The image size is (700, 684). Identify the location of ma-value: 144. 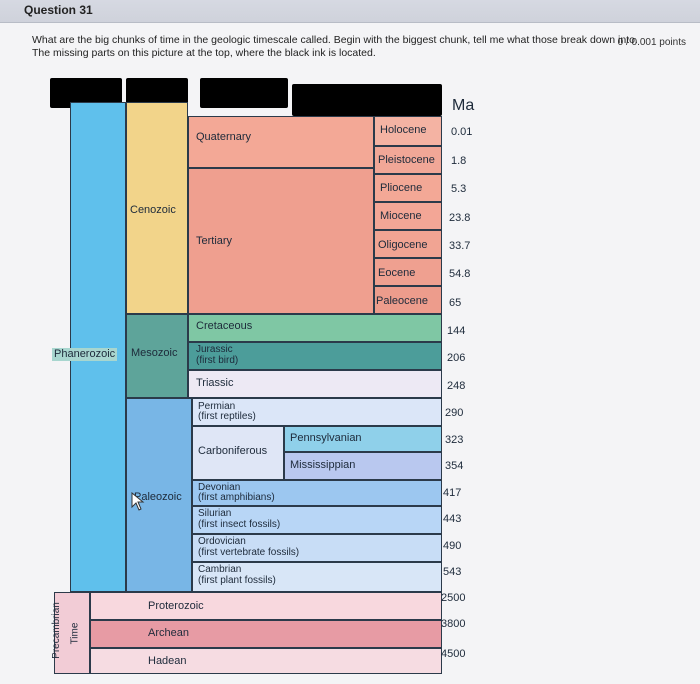
(456, 331).